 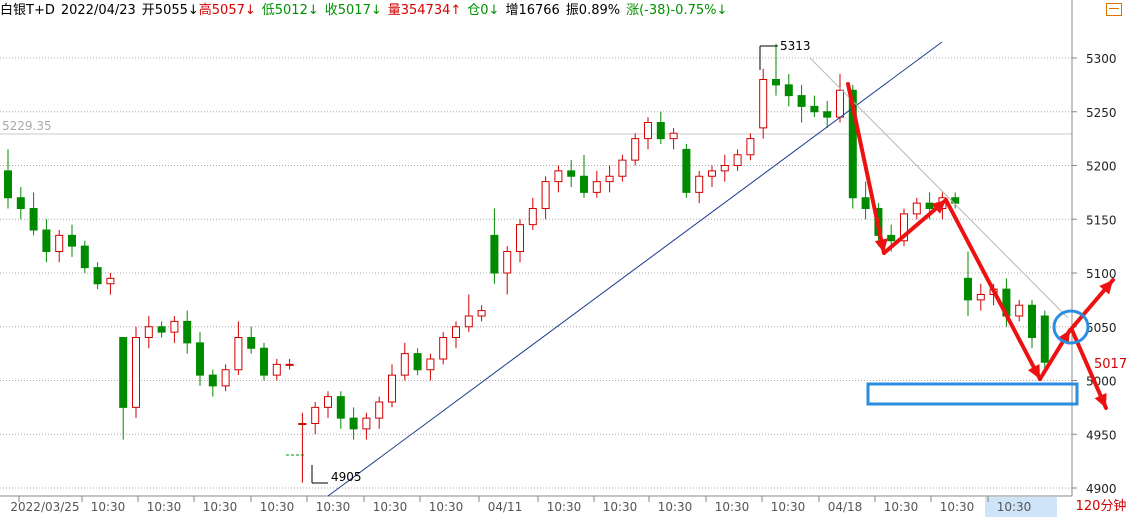 I want to click on high-price: 高5057↓, so click(x=227, y=10).